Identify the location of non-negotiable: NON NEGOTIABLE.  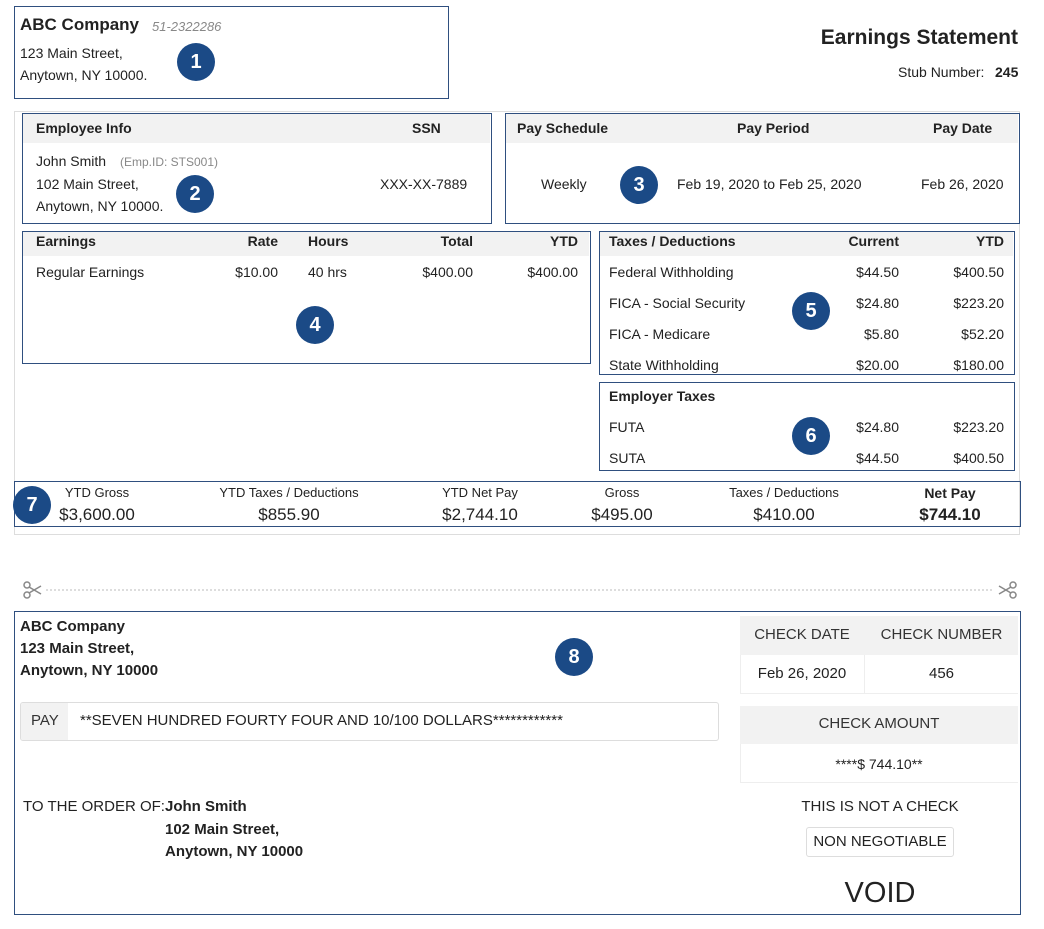
(880, 841).